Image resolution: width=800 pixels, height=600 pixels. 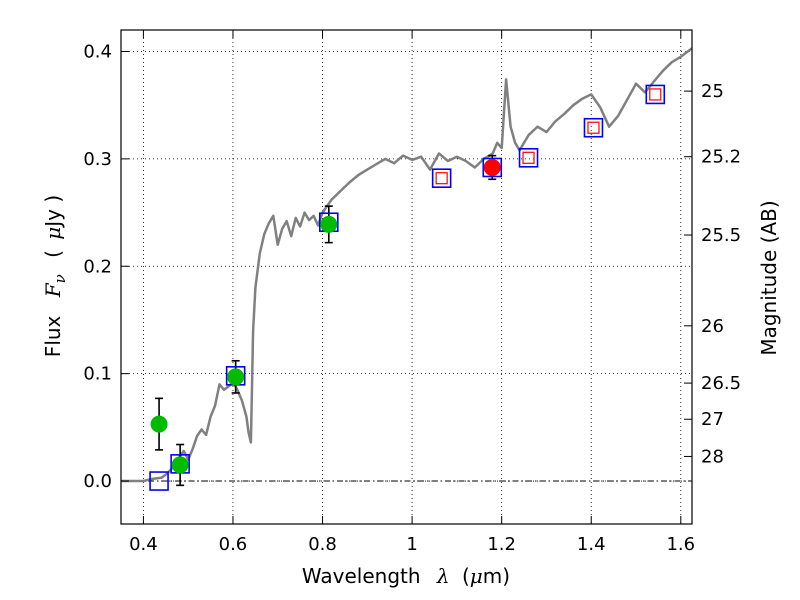 I want to click on y-tick-labels: 0.0 0.1 0.2 0.3 0.4, so click(x=97, y=266).